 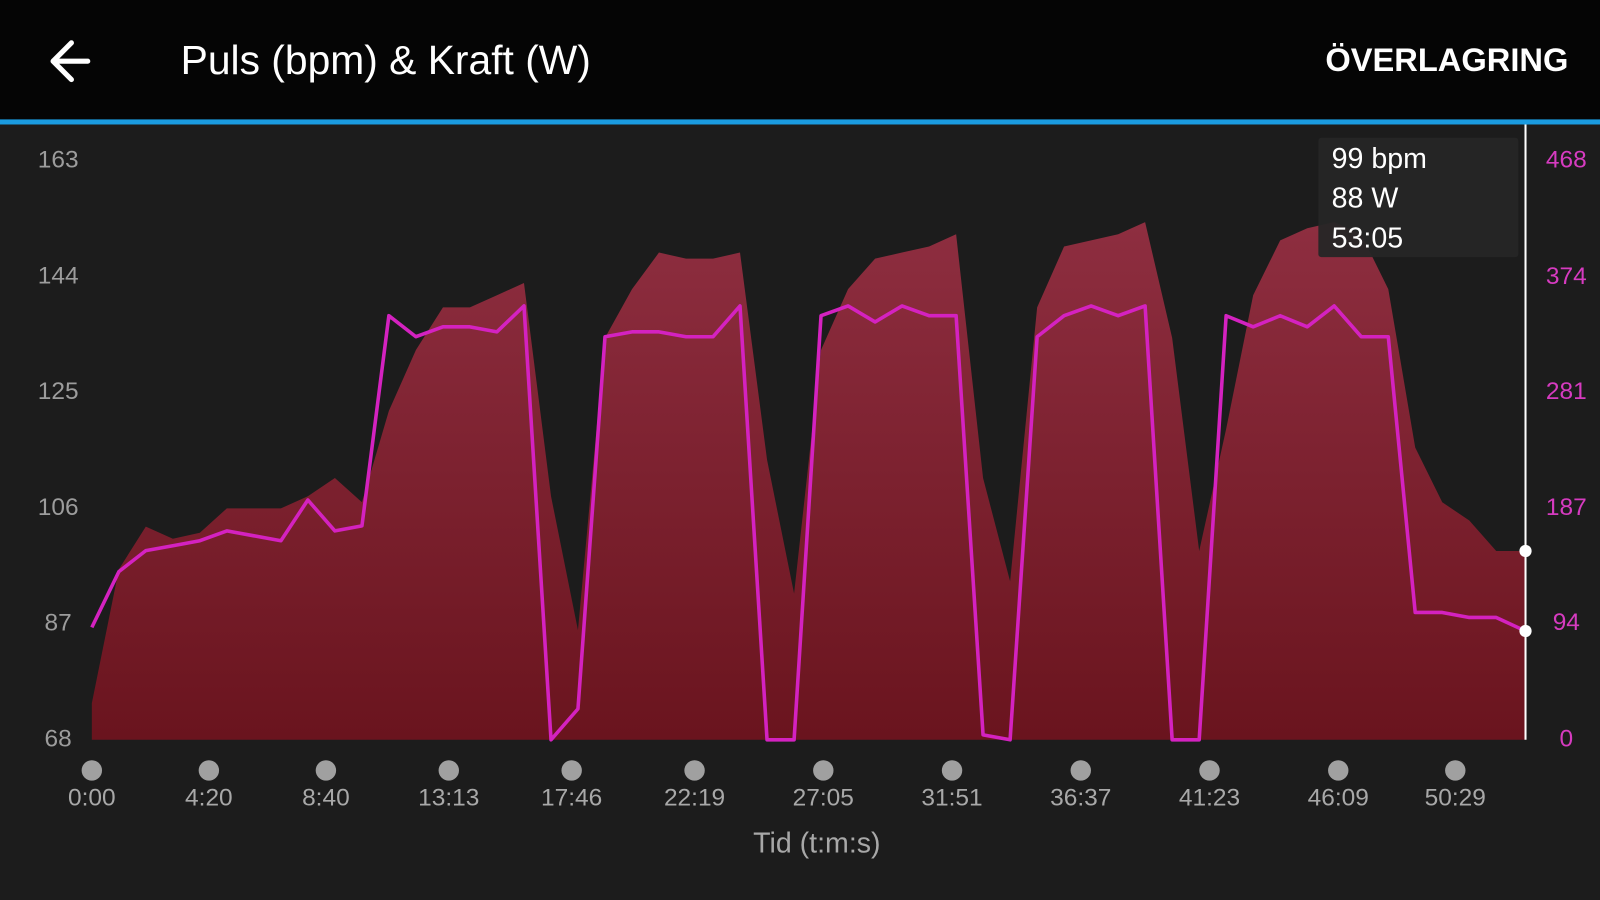 I want to click on y2-tick-label: 94, so click(x=1566, y=622).